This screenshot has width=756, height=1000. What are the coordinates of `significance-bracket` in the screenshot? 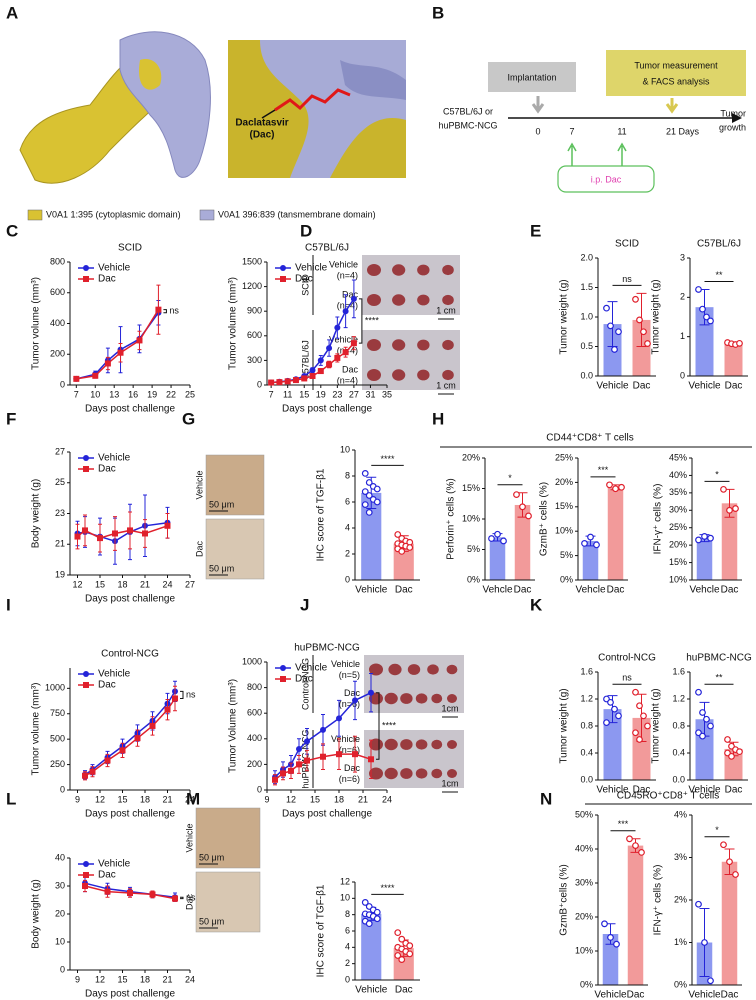 It's located at (182, 898).